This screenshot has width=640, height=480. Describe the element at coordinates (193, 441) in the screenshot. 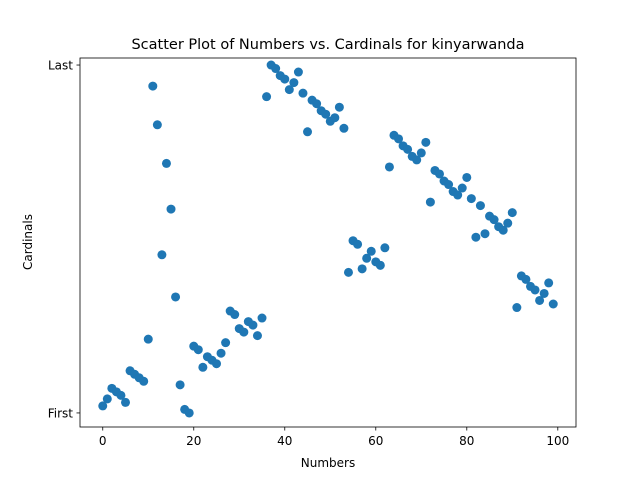

I see `x-tick-label: 20` at that location.